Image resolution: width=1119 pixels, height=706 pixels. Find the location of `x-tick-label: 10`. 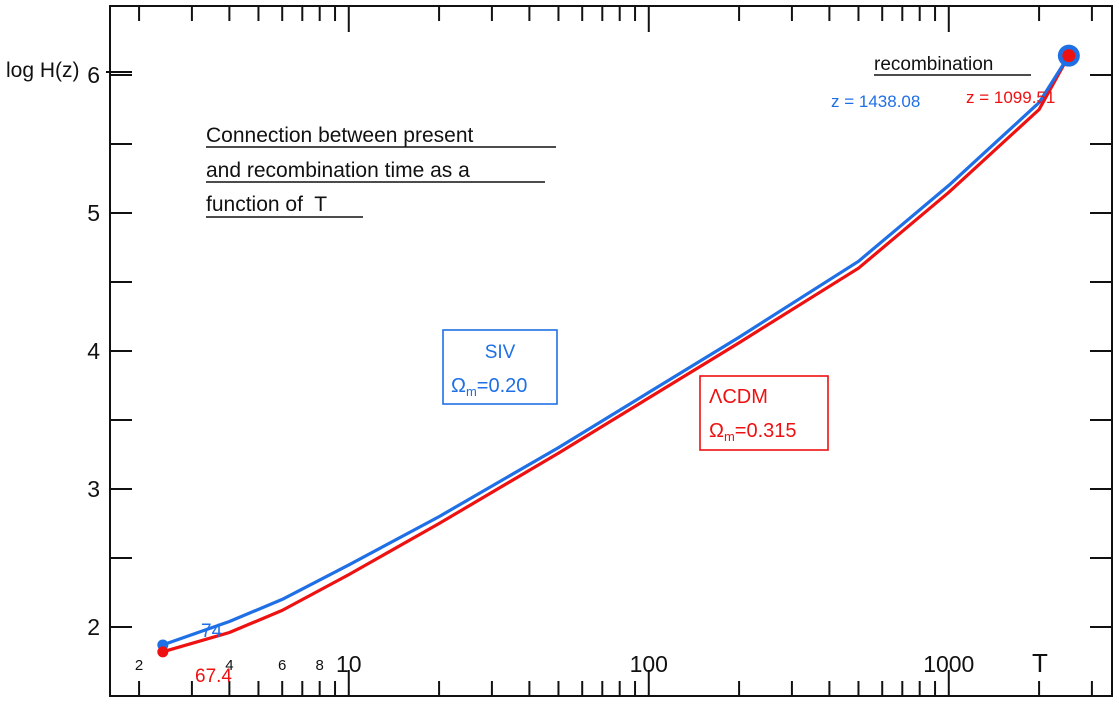

x-tick-label: 10 is located at coordinates (349, 664).